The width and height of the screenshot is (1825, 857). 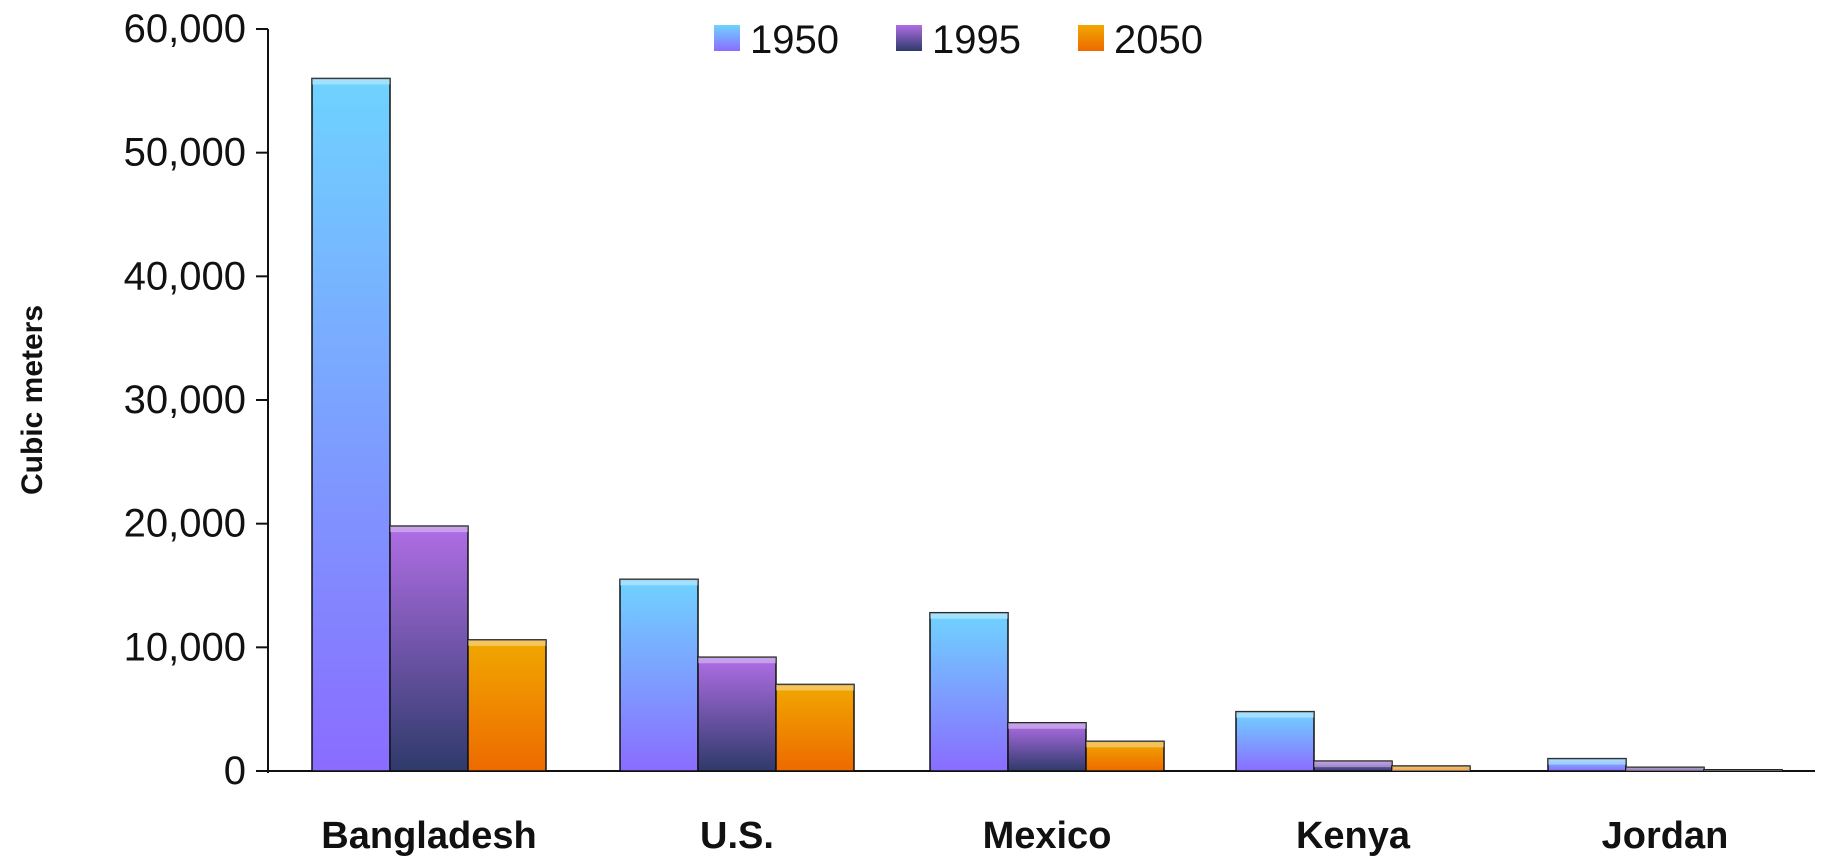 I want to click on bar-jordan-1950, so click(x=1587, y=764).